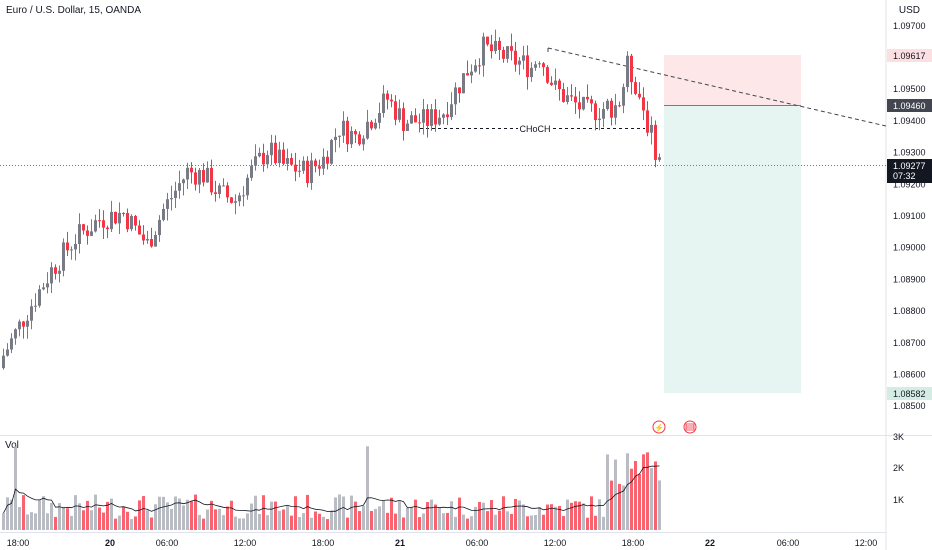  I want to click on choch-label: CHoCH, so click(534, 129).